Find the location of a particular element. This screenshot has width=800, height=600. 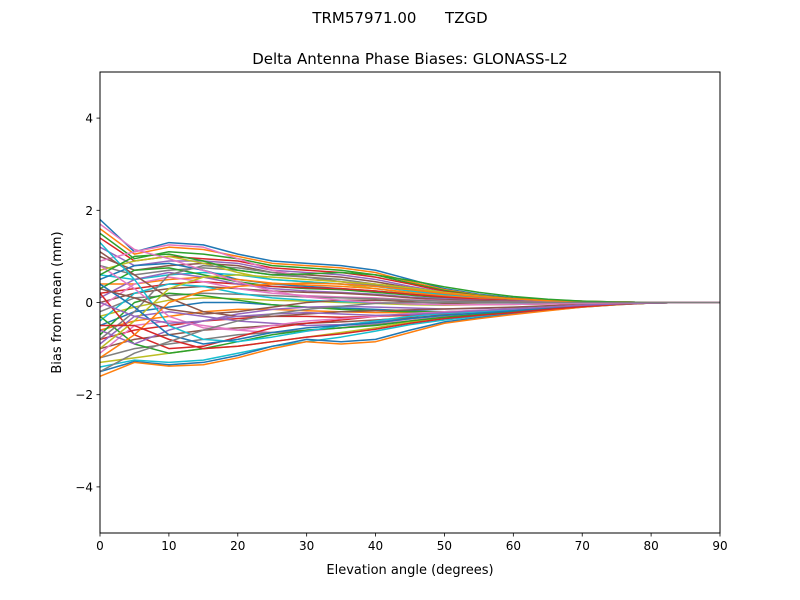

x-tick-label: 50 is located at coordinates (444, 546).